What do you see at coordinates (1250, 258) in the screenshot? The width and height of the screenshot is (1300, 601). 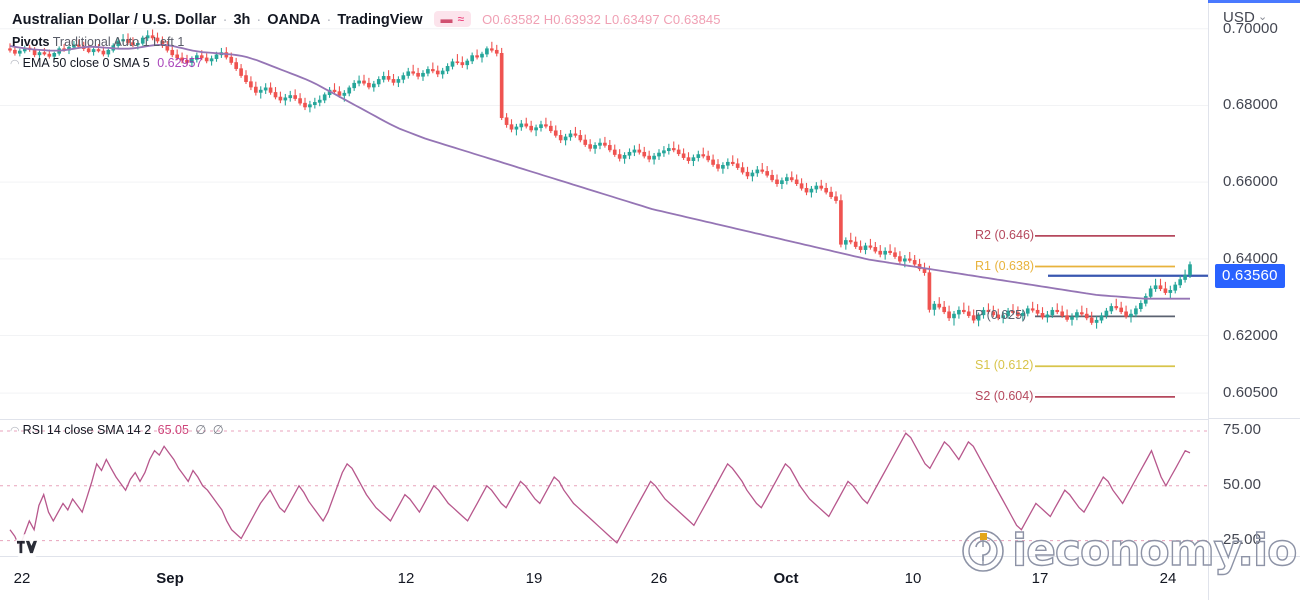 I see `price-tick-0.64000: 0.64000` at bounding box center [1250, 258].